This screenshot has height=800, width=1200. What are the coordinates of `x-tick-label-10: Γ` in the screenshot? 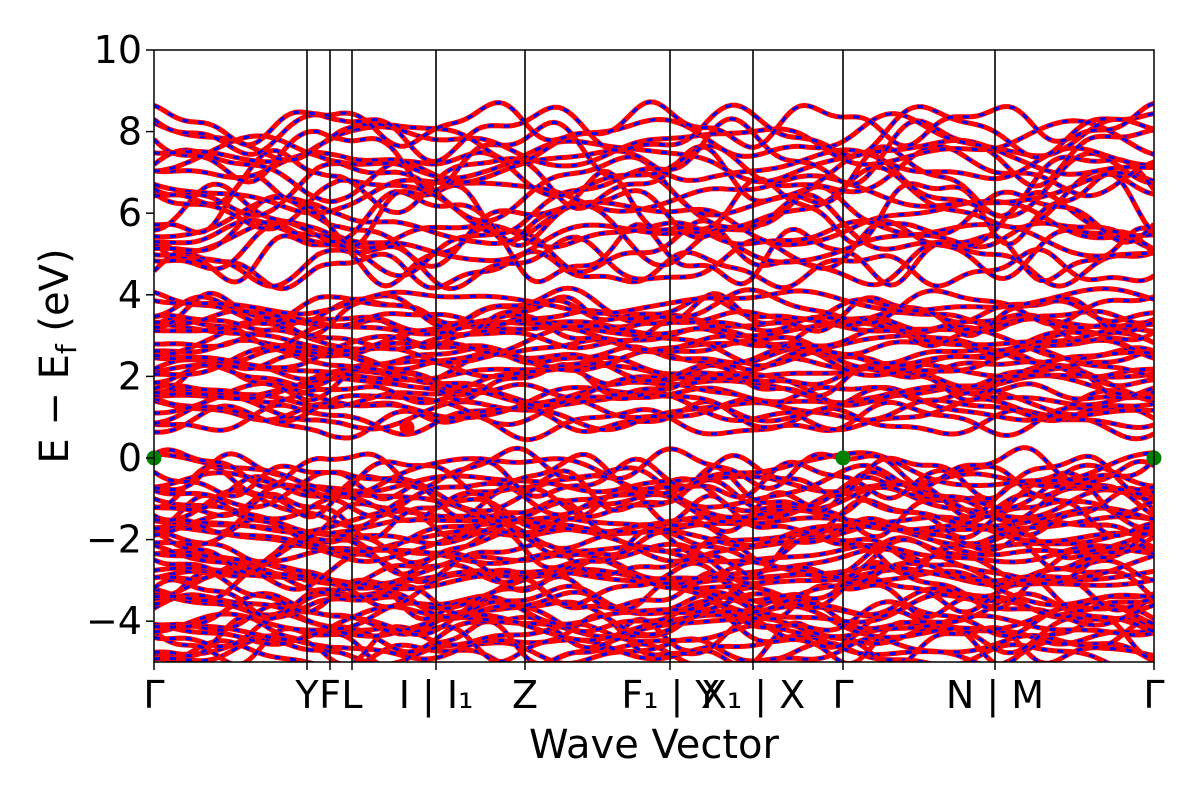 It's located at (1153, 695).